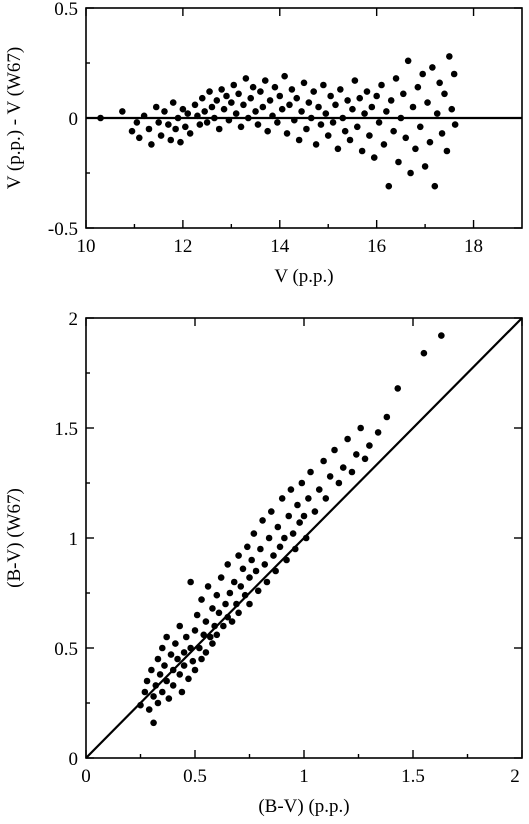 The height and width of the screenshot is (824, 529). Describe the element at coordinates (66, 10) in the screenshot. I see `top-y-tick-label: 0.5` at that location.